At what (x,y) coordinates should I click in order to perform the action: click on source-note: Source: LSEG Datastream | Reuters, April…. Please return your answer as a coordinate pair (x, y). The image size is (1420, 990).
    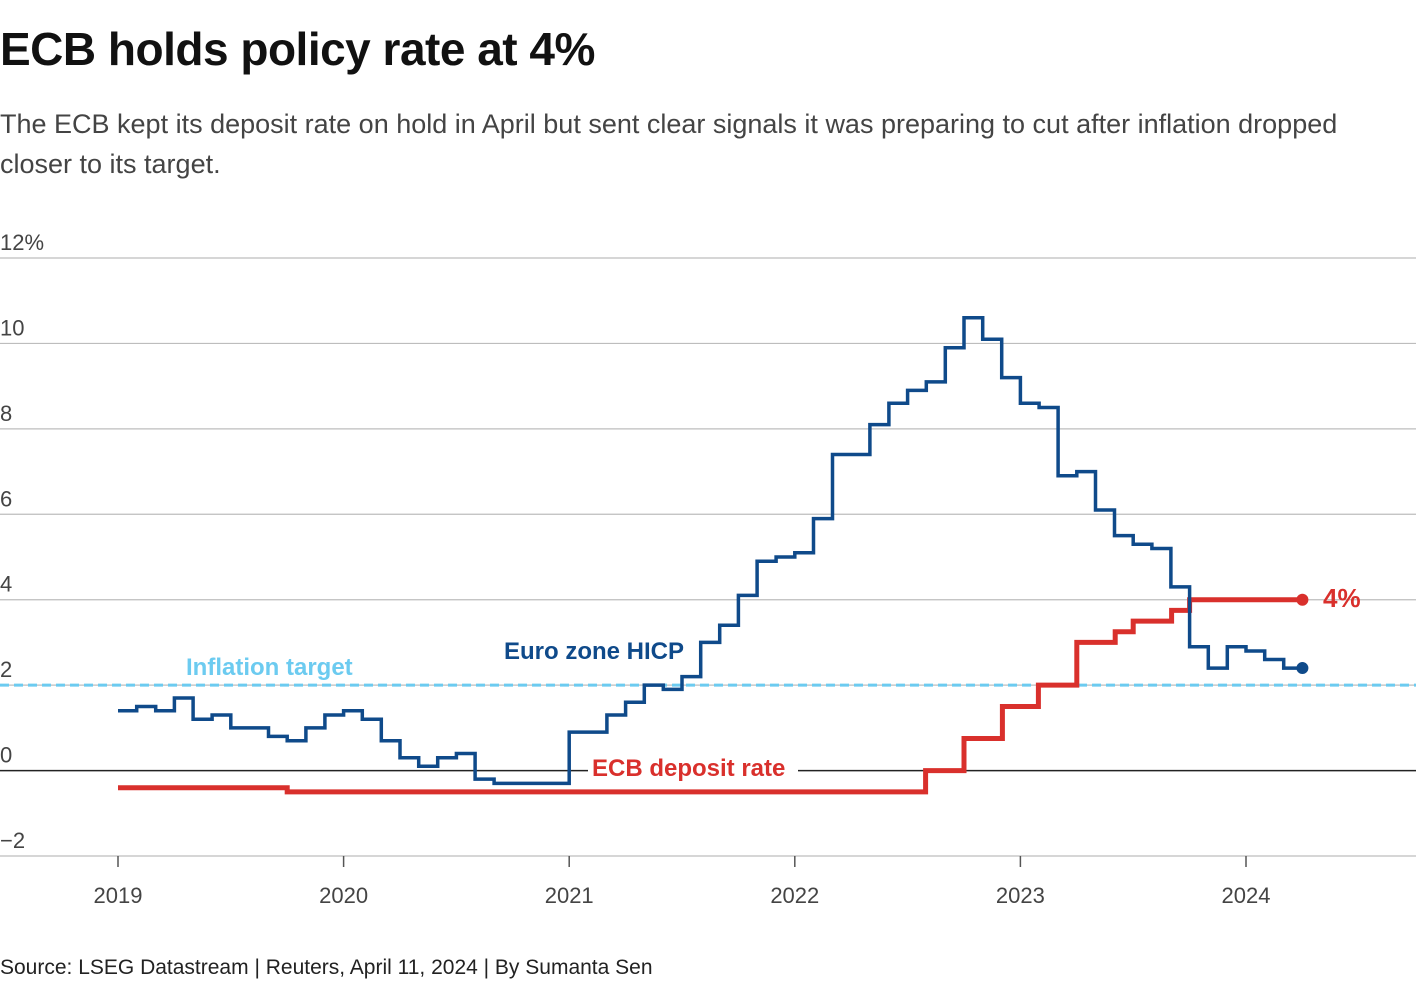
    Looking at the image, I should click on (326, 967).